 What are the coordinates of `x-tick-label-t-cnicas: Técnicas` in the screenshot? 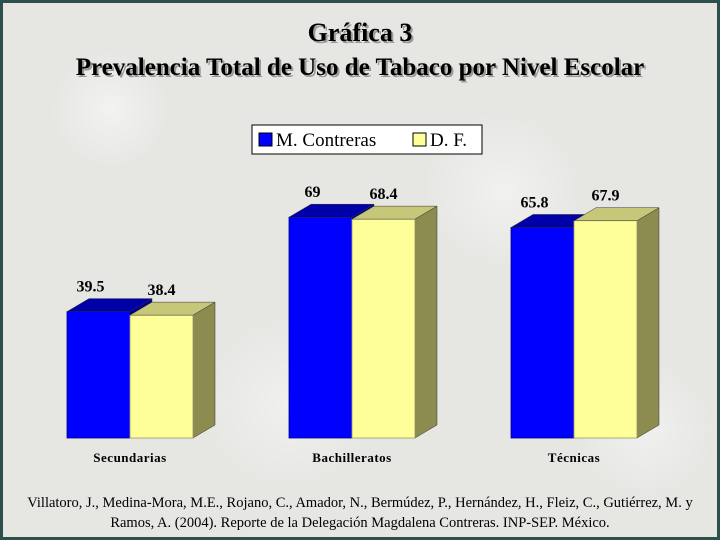 It's located at (574, 457).